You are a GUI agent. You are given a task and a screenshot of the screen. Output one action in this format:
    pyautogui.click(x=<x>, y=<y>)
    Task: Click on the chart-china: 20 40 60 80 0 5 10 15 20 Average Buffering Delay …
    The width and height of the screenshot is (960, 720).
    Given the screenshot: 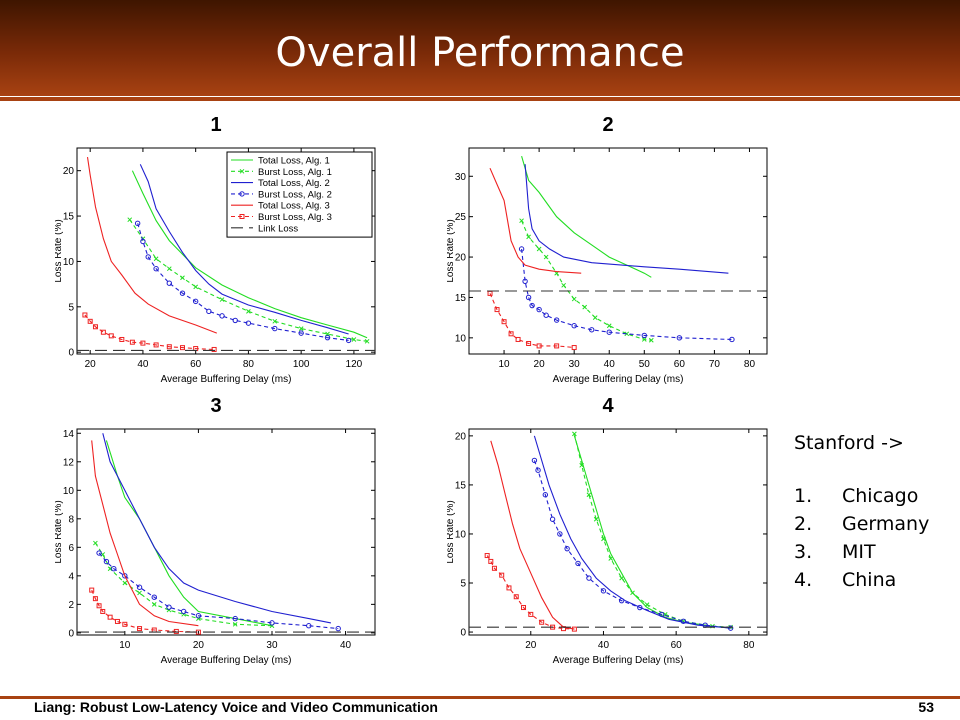 What is the action you would take?
    pyautogui.click(x=611, y=546)
    